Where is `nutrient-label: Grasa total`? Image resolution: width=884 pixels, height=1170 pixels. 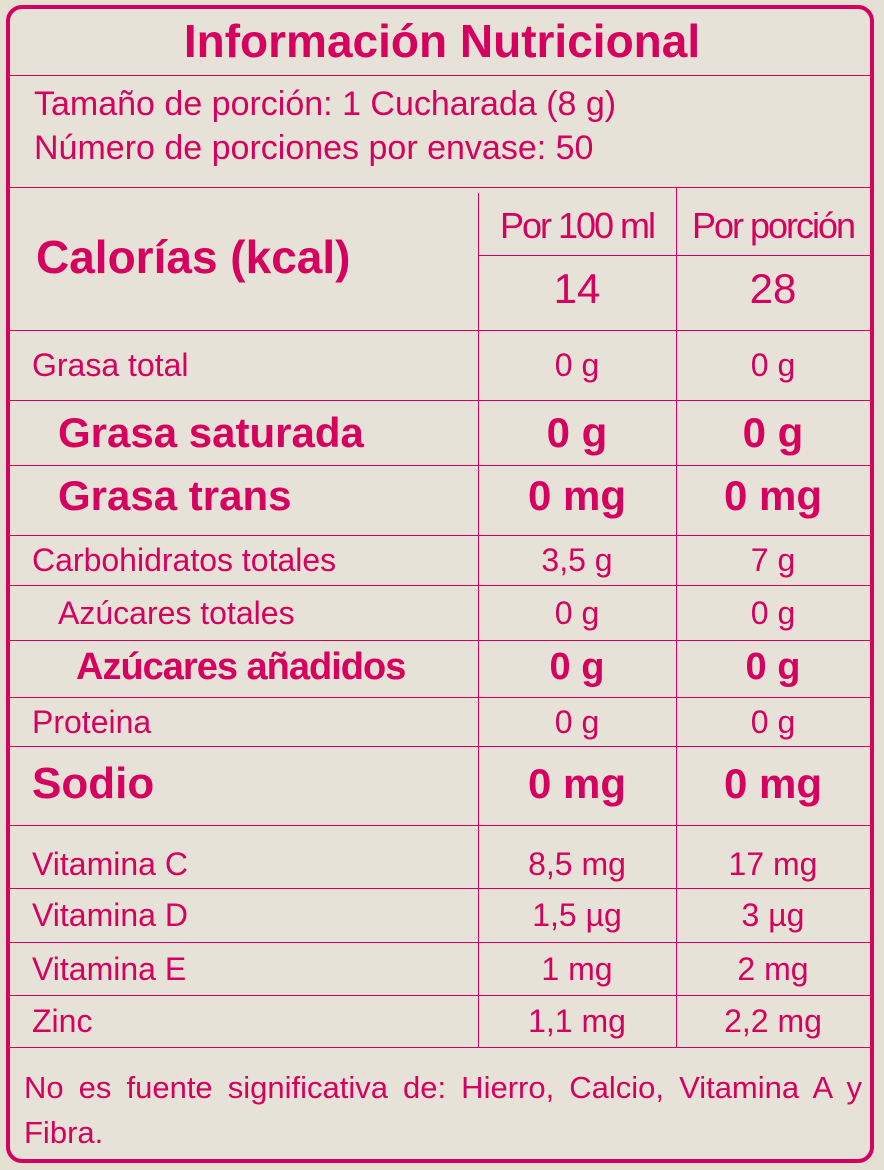 nutrient-label: Grasa total is located at coordinates (110, 365).